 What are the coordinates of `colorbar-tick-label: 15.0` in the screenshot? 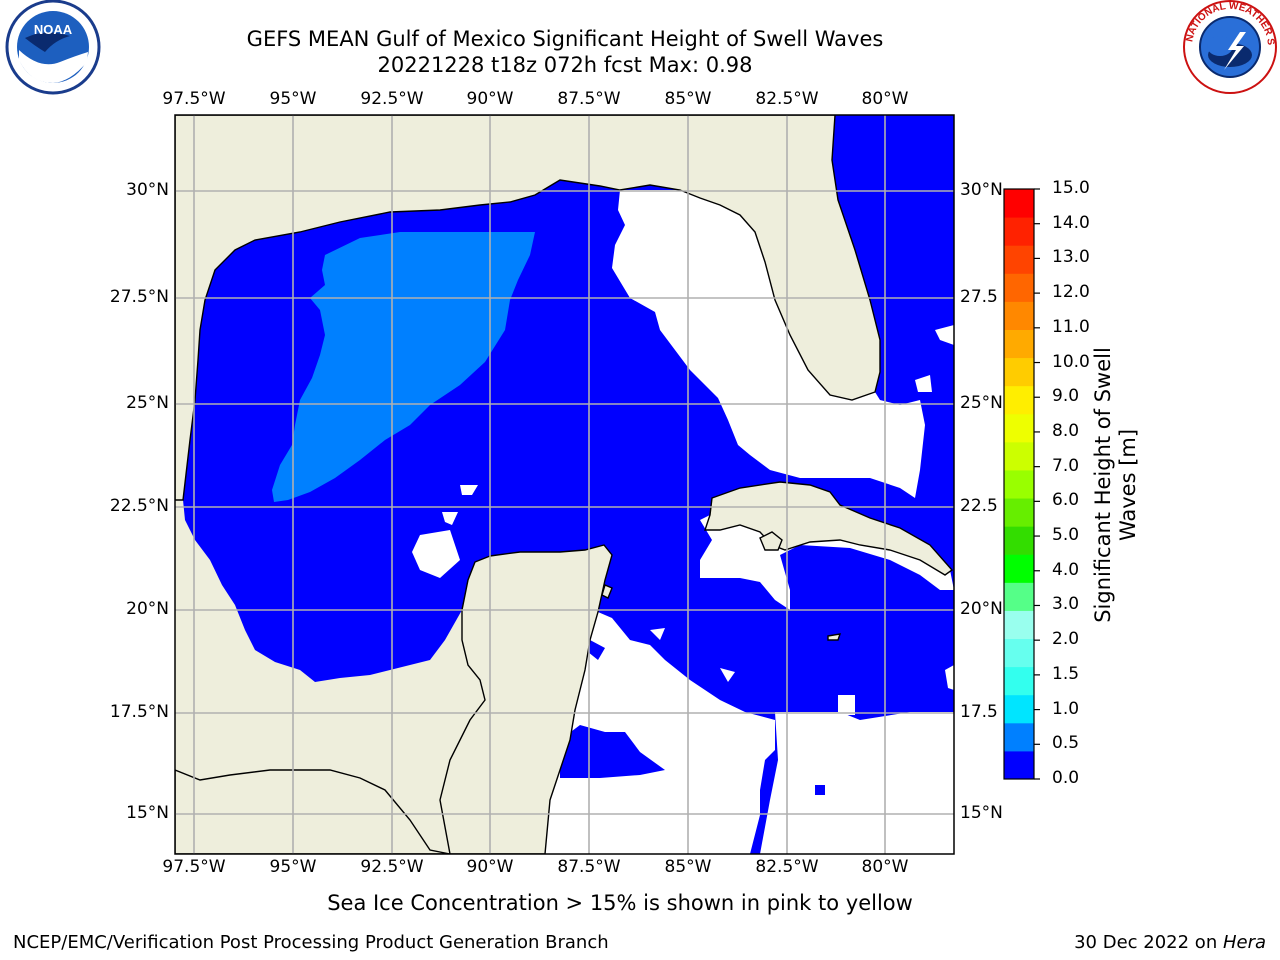 It's located at (1071, 188).